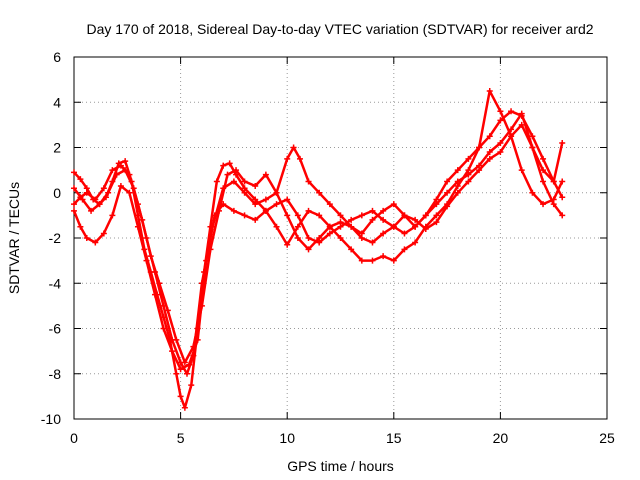 Image resolution: width=640 pixels, height=480 pixels. I want to click on x-tick-label: 10, so click(287, 438).